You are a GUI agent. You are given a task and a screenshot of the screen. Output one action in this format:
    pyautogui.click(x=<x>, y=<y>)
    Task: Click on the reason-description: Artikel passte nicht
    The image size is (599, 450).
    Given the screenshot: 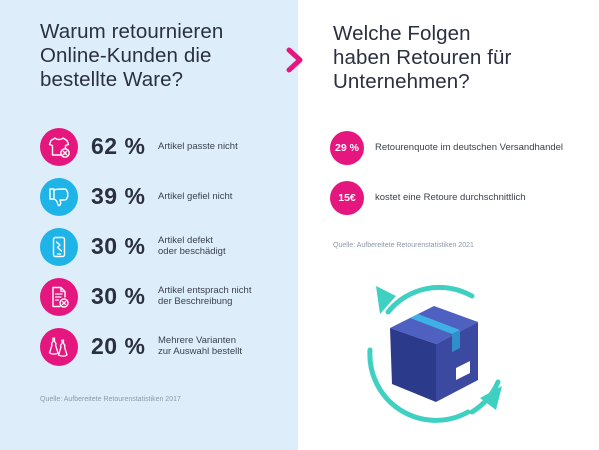 What is the action you would take?
    pyautogui.click(x=198, y=146)
    